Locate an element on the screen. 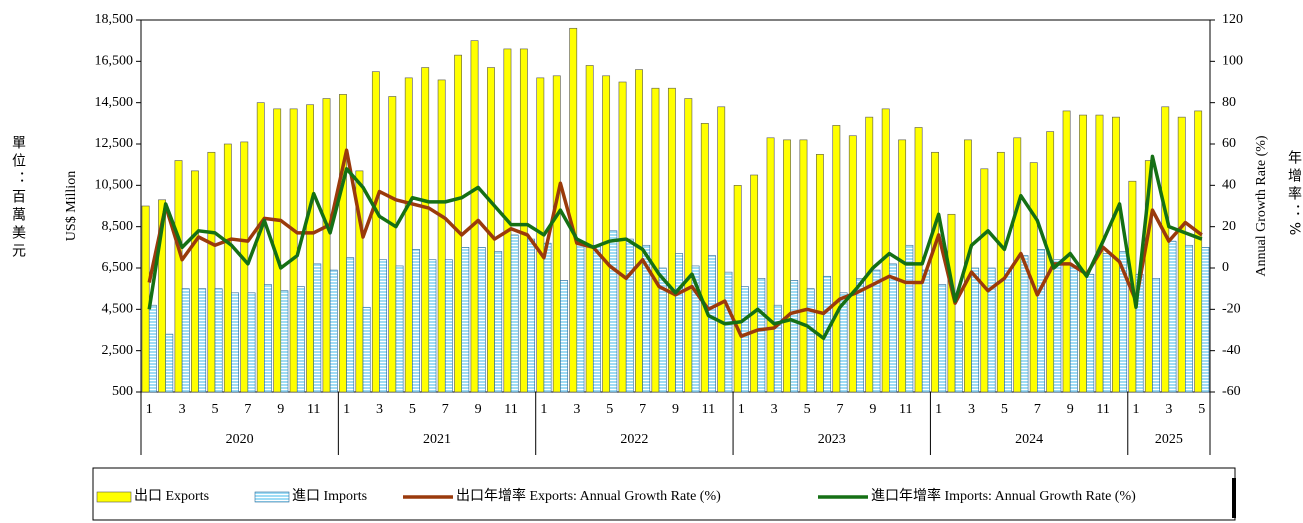  y2-axis-title: Annual Growth Rate (%) is located at coordinates (1261, 205).